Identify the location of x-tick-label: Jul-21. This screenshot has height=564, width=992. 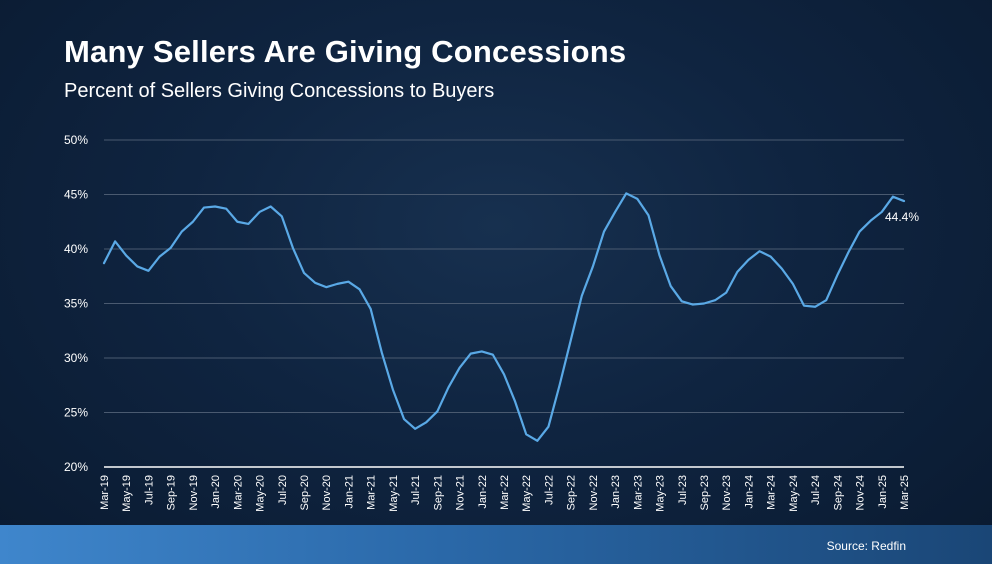
(416, 490).